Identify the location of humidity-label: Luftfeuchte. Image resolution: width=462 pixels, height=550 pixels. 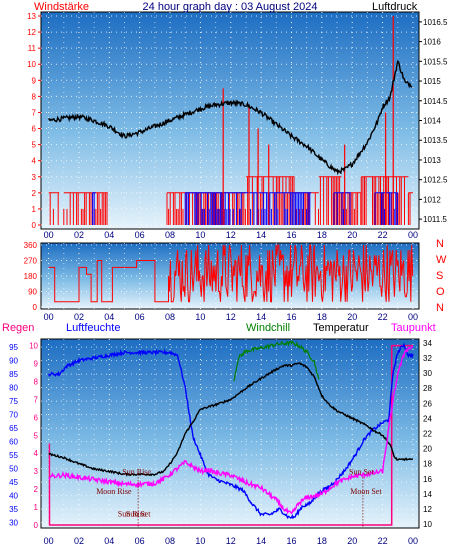
(93, 328).